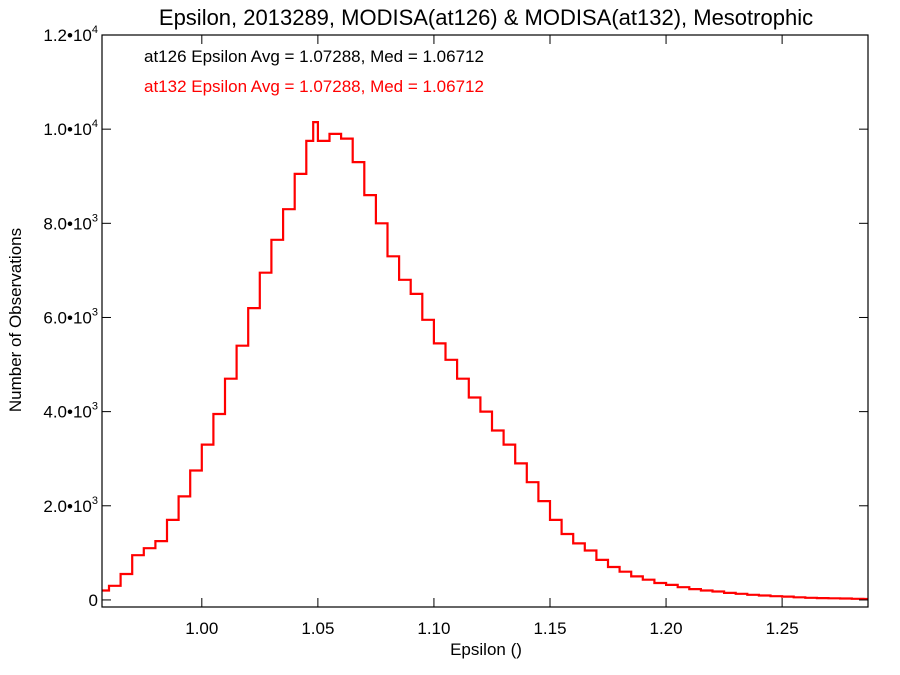 The height and width of the screenshot is (675, 900). Describe the element at coordinates (70, 411) in the screenshot. I see `y-tick-label: 4.0•103` at that location.